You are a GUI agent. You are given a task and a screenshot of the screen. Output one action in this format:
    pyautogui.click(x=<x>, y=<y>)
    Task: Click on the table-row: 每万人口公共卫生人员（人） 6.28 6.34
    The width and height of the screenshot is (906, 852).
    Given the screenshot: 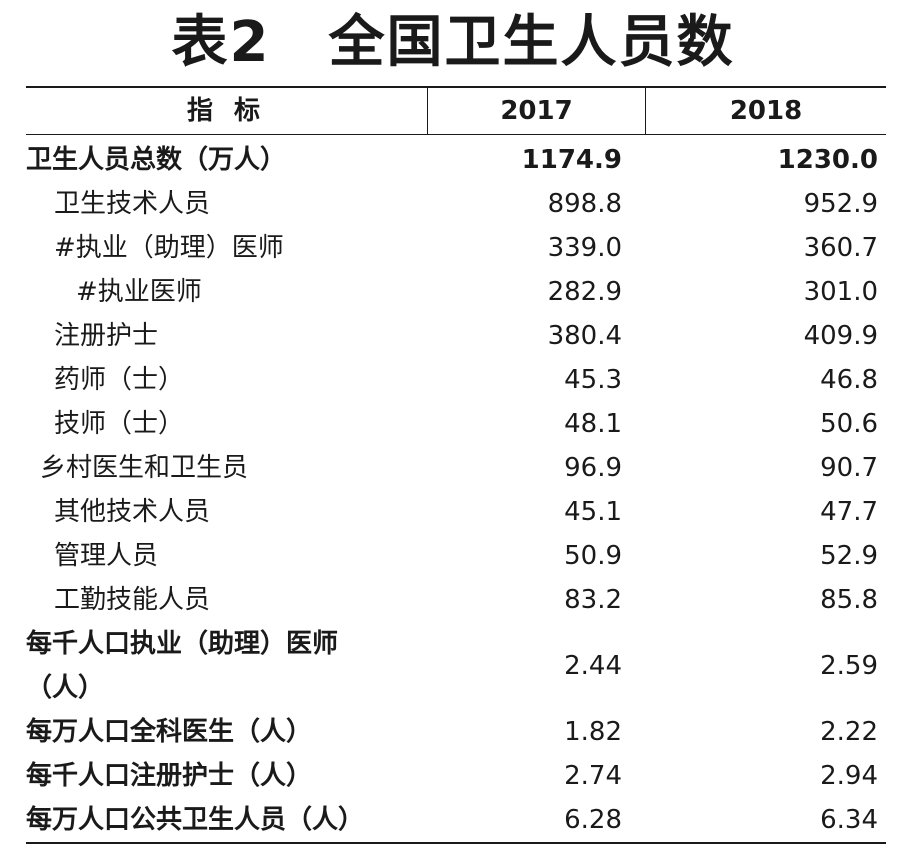 What is the action you would take?
    pyautogui.click(x=453, y=820)
    